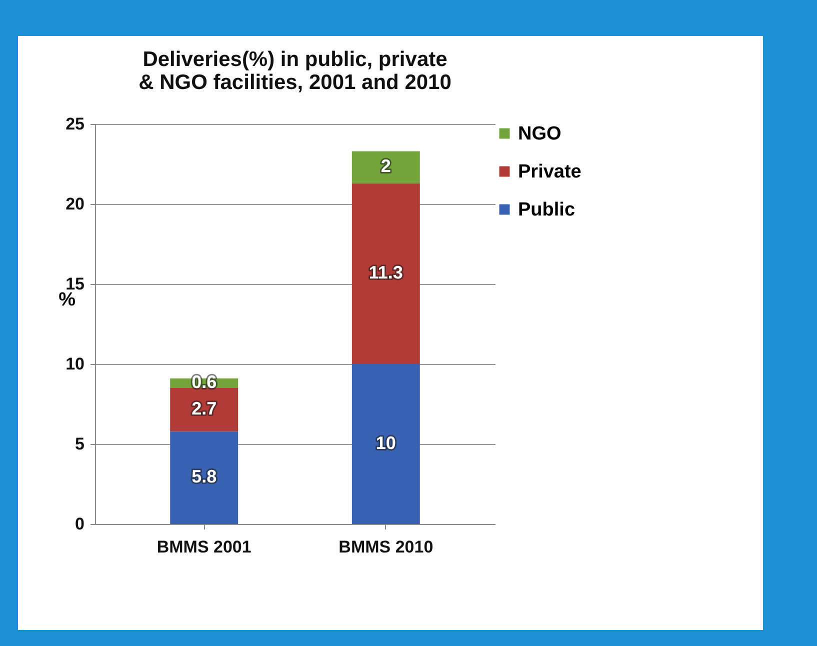 The width and height of the screenshot is (817, 646). Describe the element at coordinates (204, 547) in the screenshot. I see `x-tick-label: BMMS 2001` at that location.